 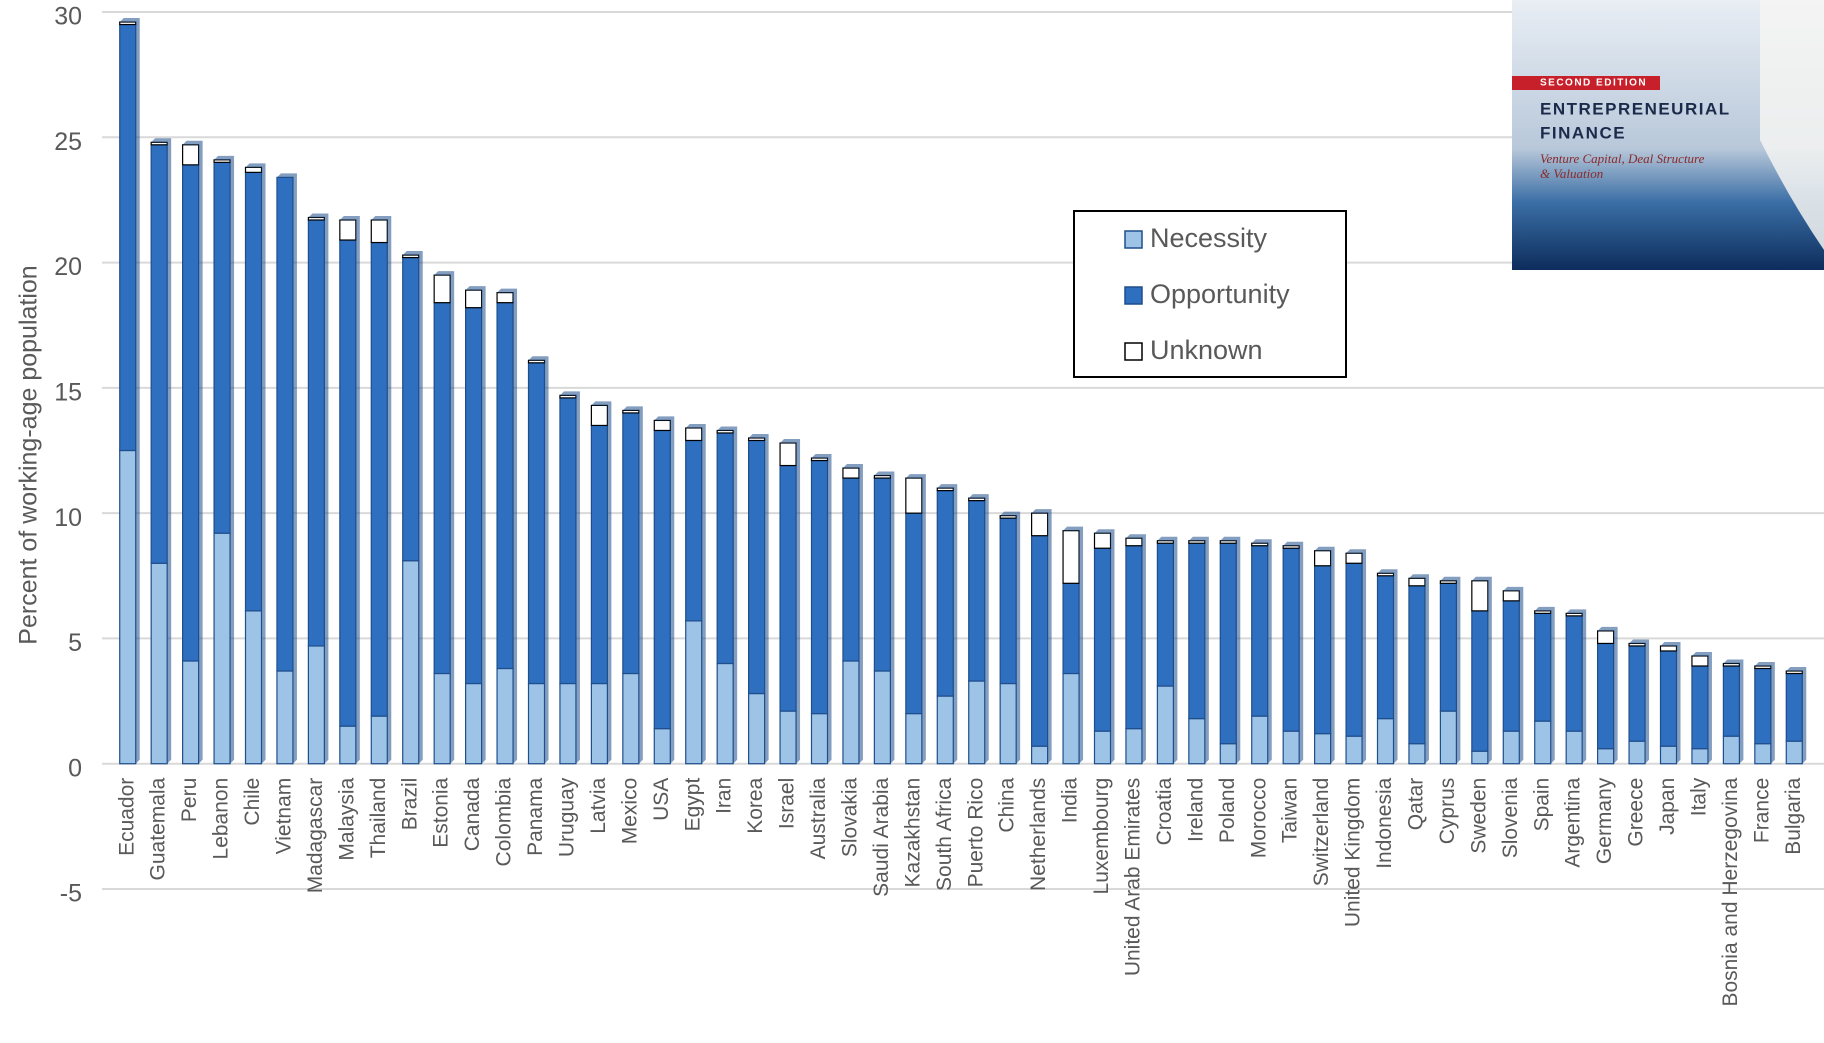 I want to click on x-tick-label: Kazakhstan, so click(x=912, y=833).